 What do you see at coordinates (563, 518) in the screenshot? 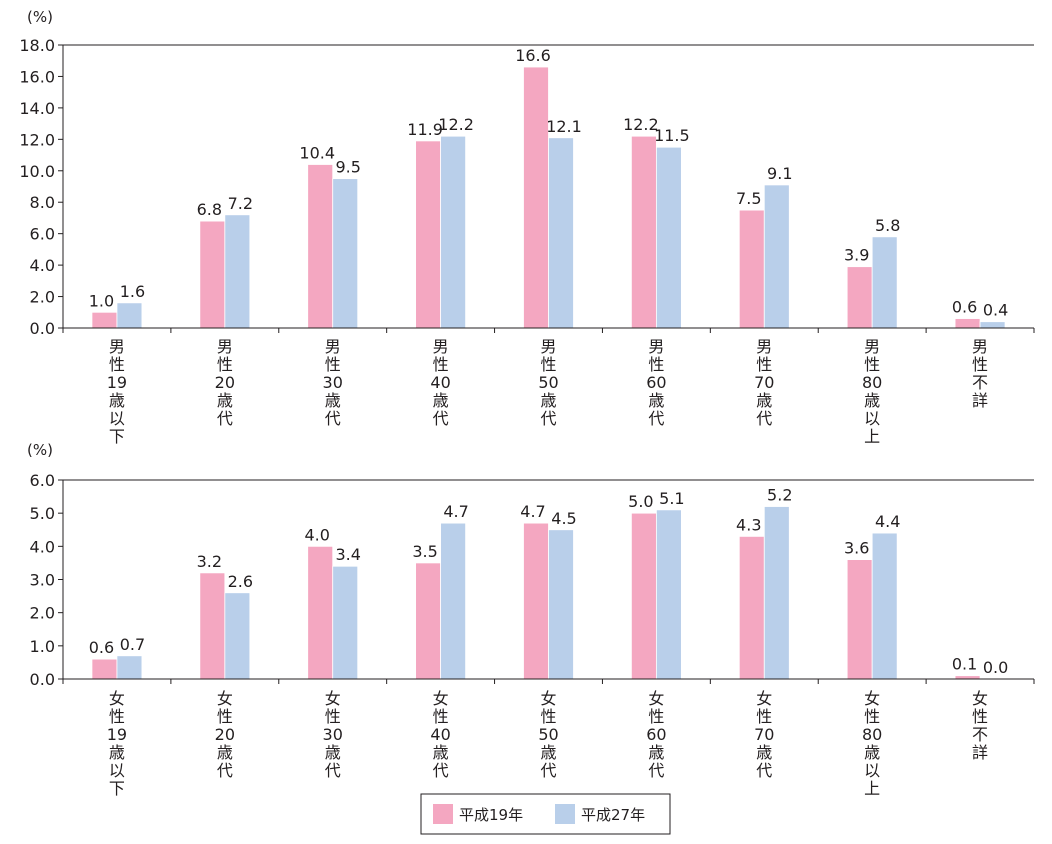
I see `data-label-female-s2-4: 4.5` at bounding box center [563, 518].